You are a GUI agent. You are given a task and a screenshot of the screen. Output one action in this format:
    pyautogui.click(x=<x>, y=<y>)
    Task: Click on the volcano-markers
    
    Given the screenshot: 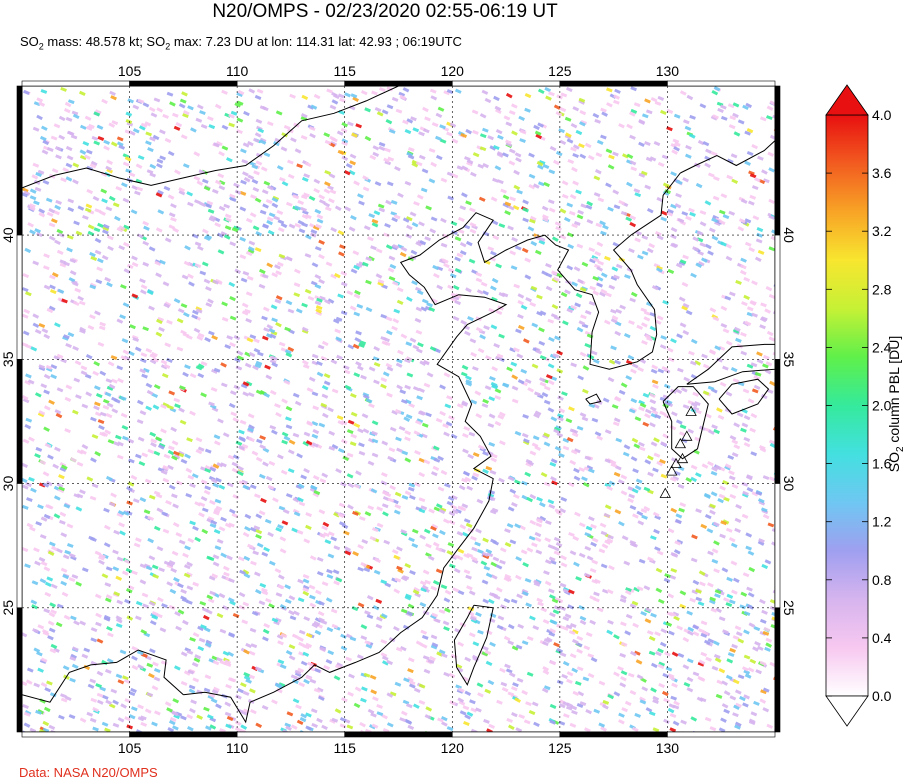 What is the action you would take?
    pyautogui.click(x=678, y=451)
    